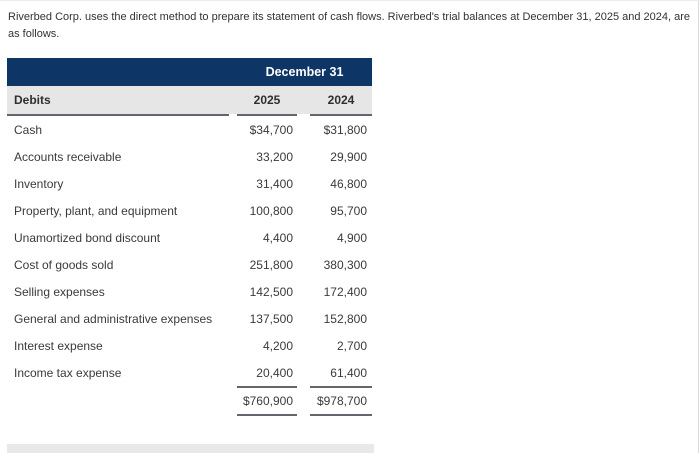 This screenshot has height=453, width=700. Describe the element at coordinates (348, 372) in the screenshot. I see `value-2024: 61,400` at that location.